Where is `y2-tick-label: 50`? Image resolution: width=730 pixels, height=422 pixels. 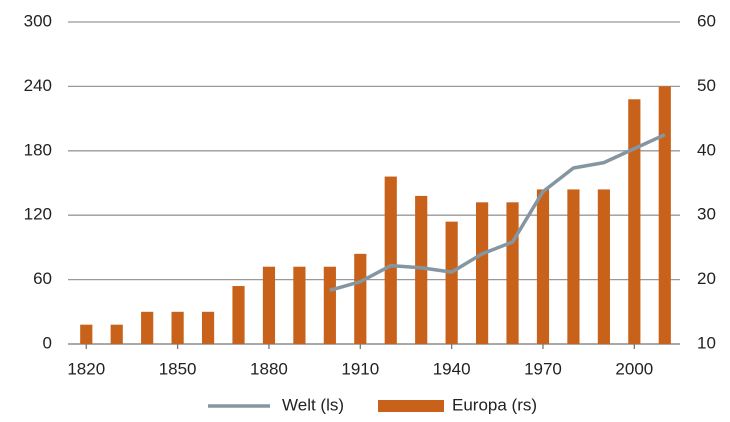 y2-tick-label: 50 is located at coordinates (706, 85).